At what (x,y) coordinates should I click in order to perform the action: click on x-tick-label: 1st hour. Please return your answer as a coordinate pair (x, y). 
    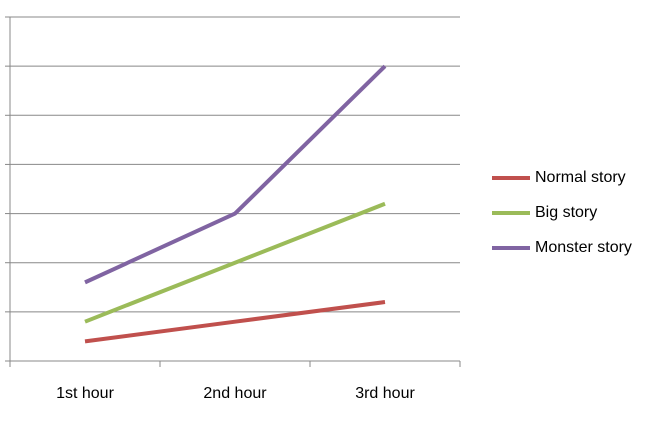
    Looking at the image, I should click on (85, 393).